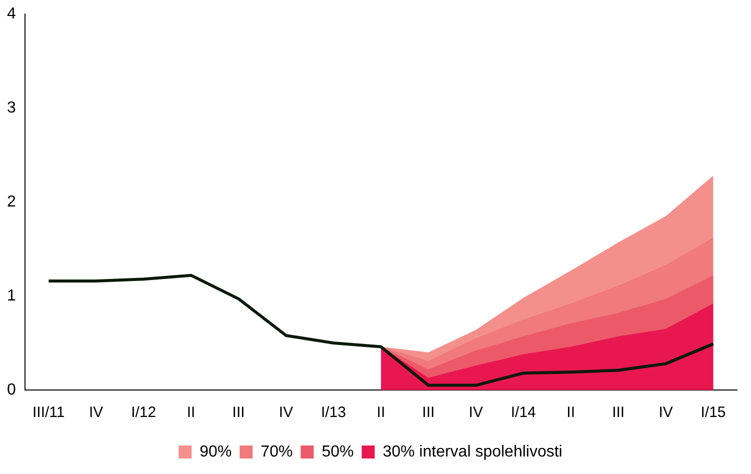  I want to click on y-tick-label: 4, so click(11, 13).